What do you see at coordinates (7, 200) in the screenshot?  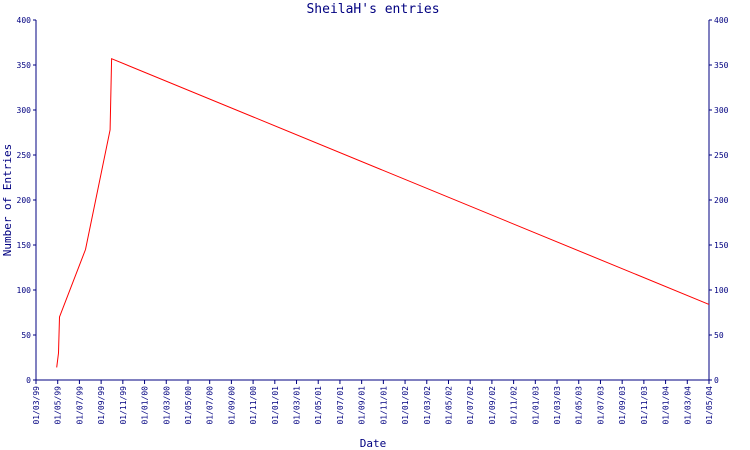 I see `y-axis-title: Number of Entries` at bounding box center [7, 200].